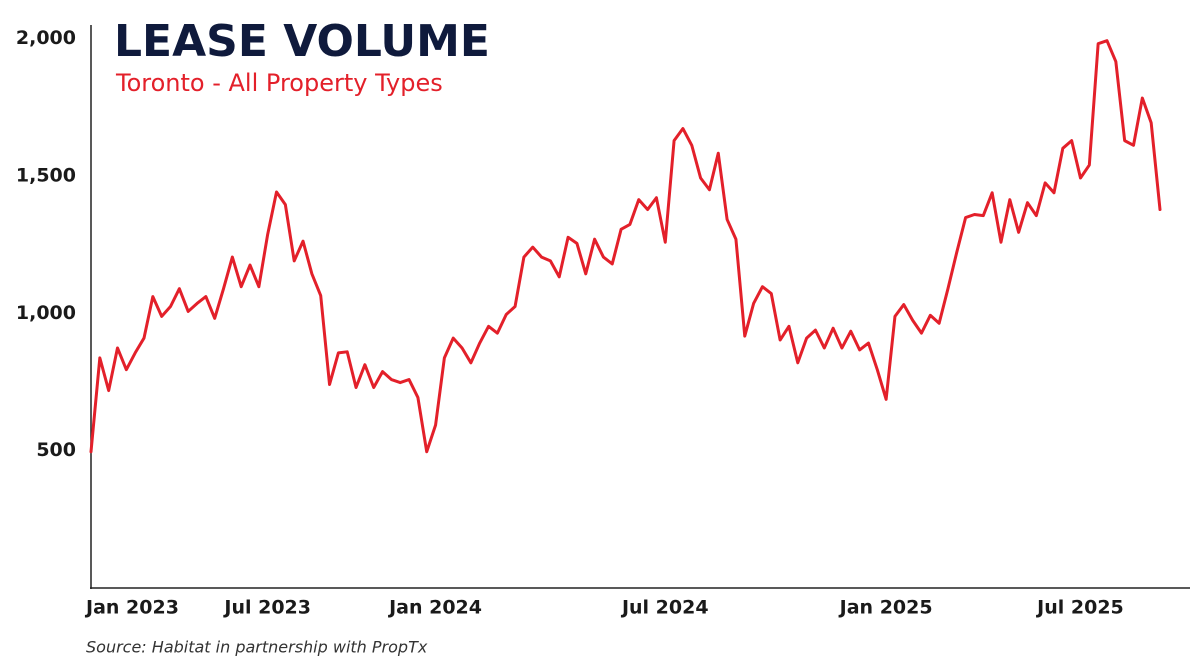 This screenshot has width=1200, height=661. I want to click on y-tick-label: 500, so click(56, 450).